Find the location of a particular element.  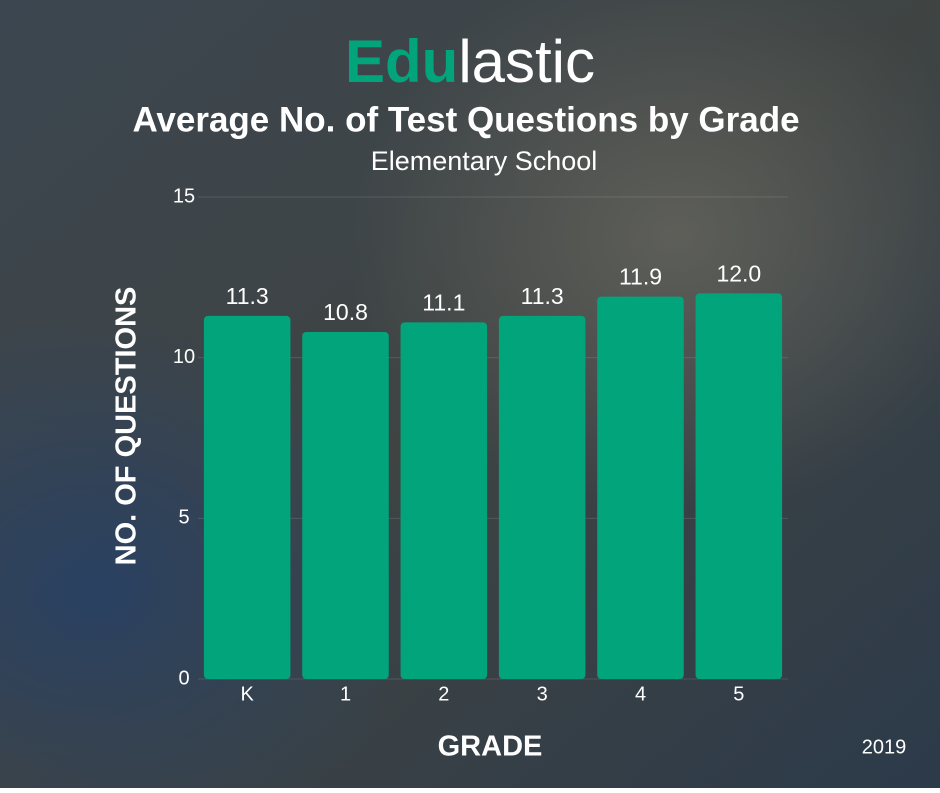

x-tick-label: 2 is located at coordinates (443, 694).